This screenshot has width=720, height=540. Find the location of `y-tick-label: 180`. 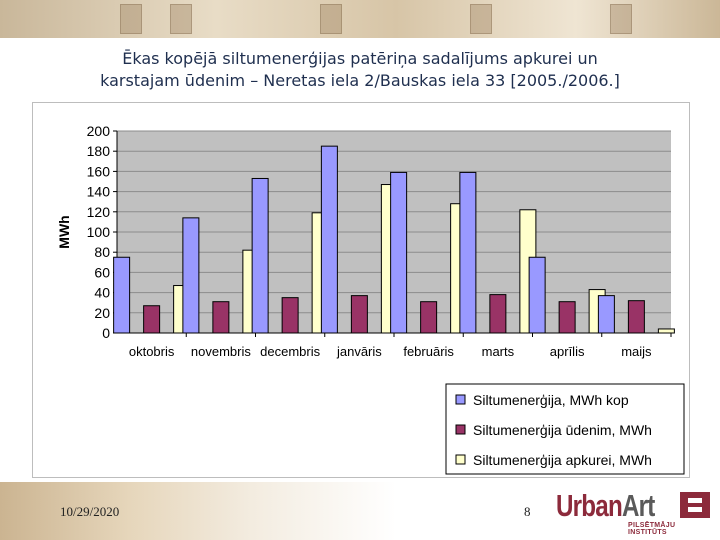

y-tick-label: 180 is located at coordinates (99, 151).